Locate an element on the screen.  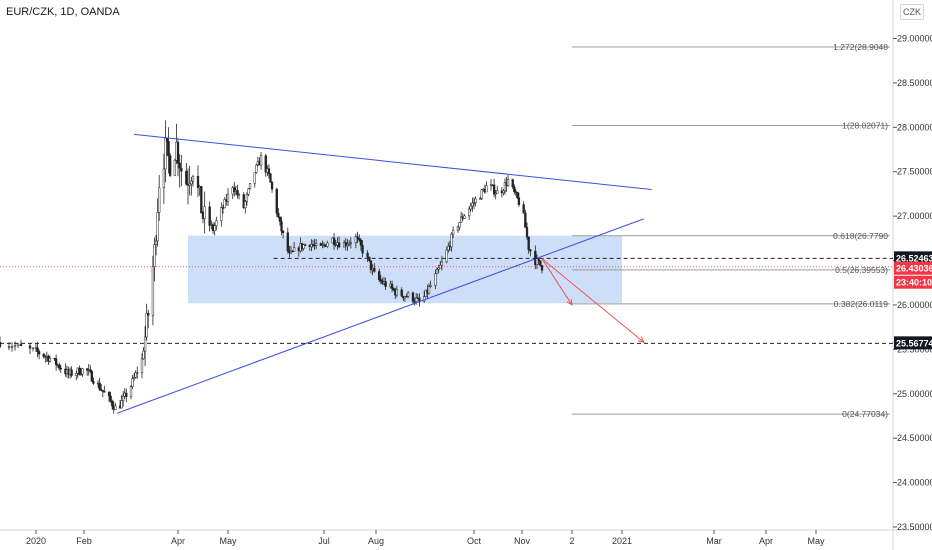
projection-arrowhead is located at coordinates (641, 339).